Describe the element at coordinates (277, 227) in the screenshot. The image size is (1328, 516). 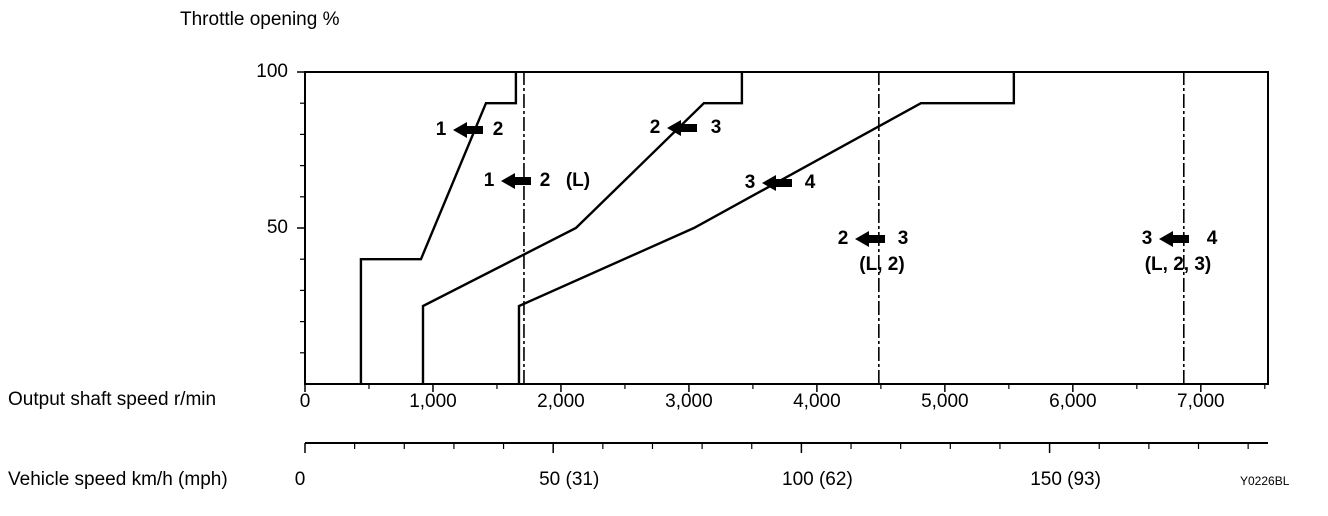
I see `y-tick-label: 50` at that location.